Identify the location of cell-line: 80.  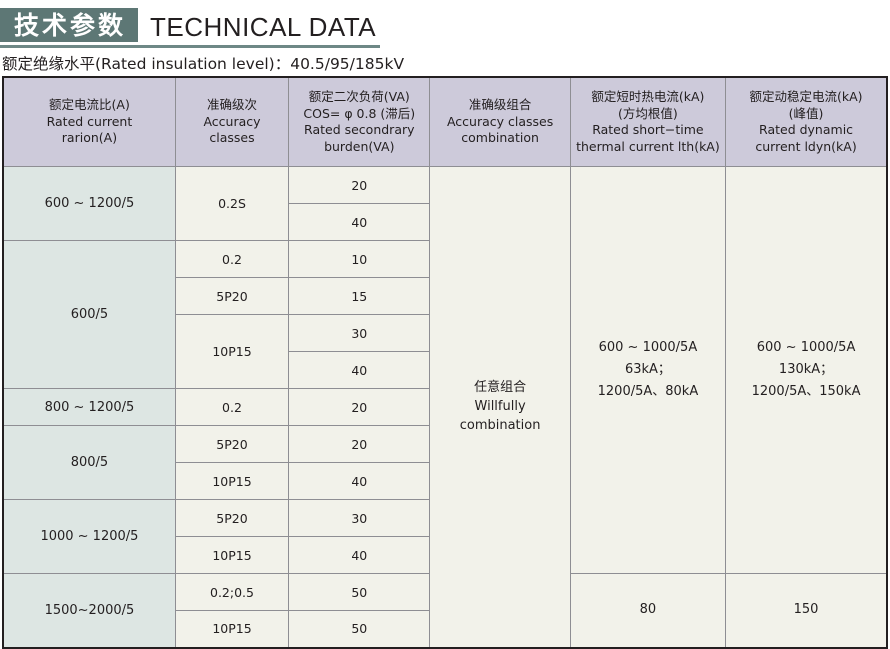
(648, 610).